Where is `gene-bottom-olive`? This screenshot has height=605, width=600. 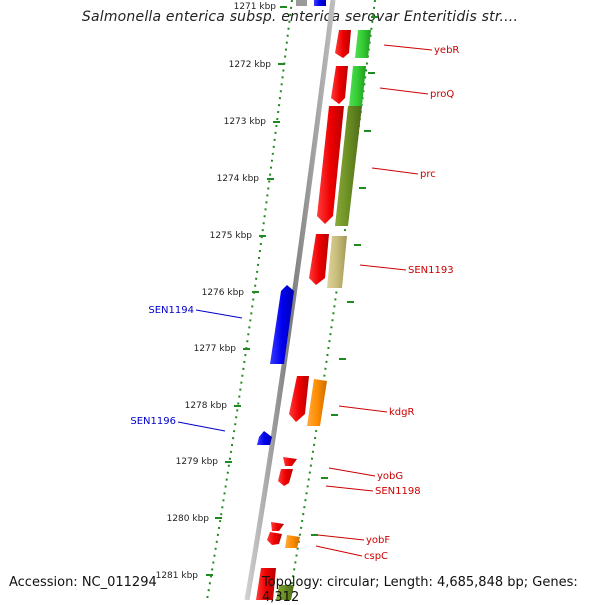
gene-bottom-olive is located at coordinates (285, 592).